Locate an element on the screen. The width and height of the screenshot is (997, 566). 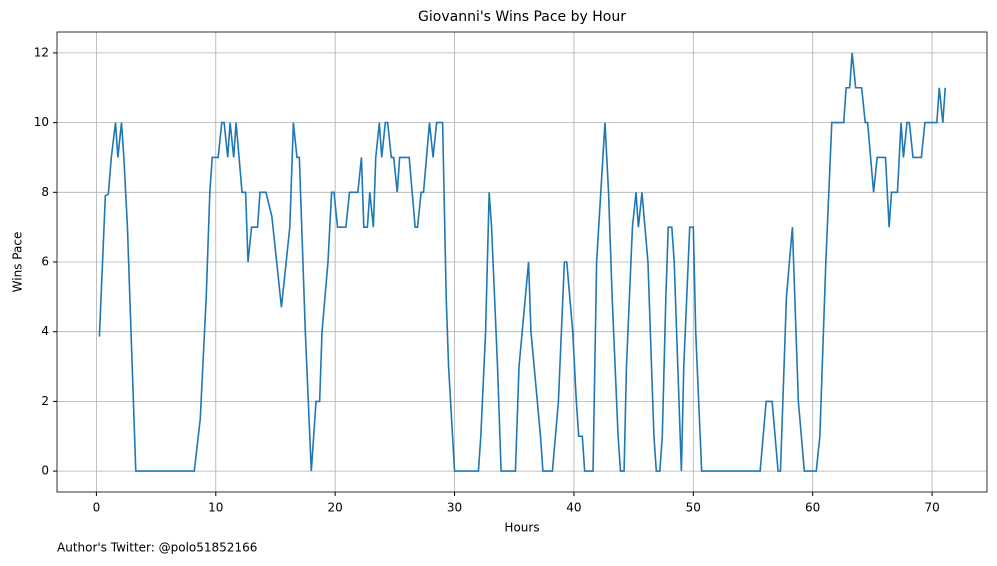
y-tick-label: 4 is located at coordinates (45, 331).